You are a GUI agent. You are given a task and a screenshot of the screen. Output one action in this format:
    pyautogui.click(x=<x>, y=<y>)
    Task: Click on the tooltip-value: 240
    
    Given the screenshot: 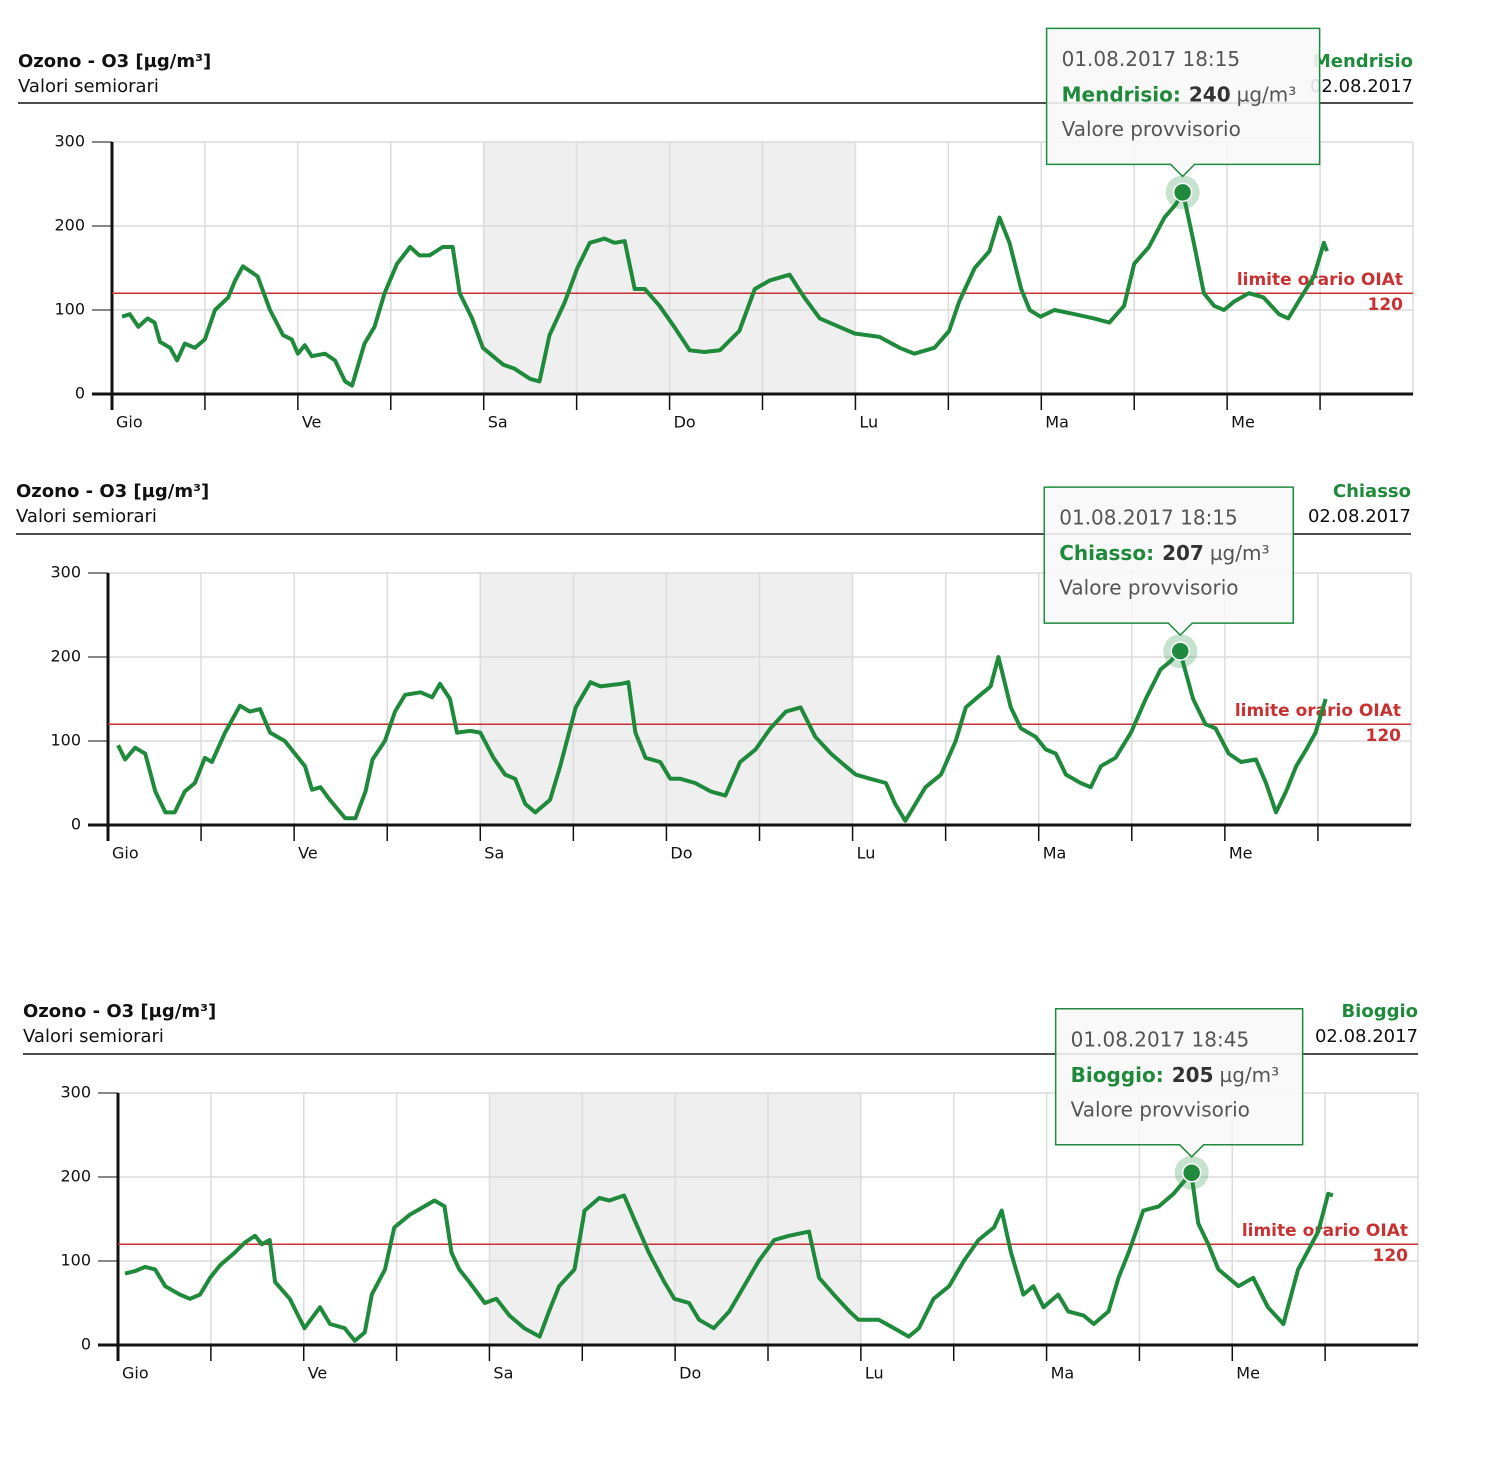 What is the action you would take?
    pyautogui.click(x=1210, y=94)
    